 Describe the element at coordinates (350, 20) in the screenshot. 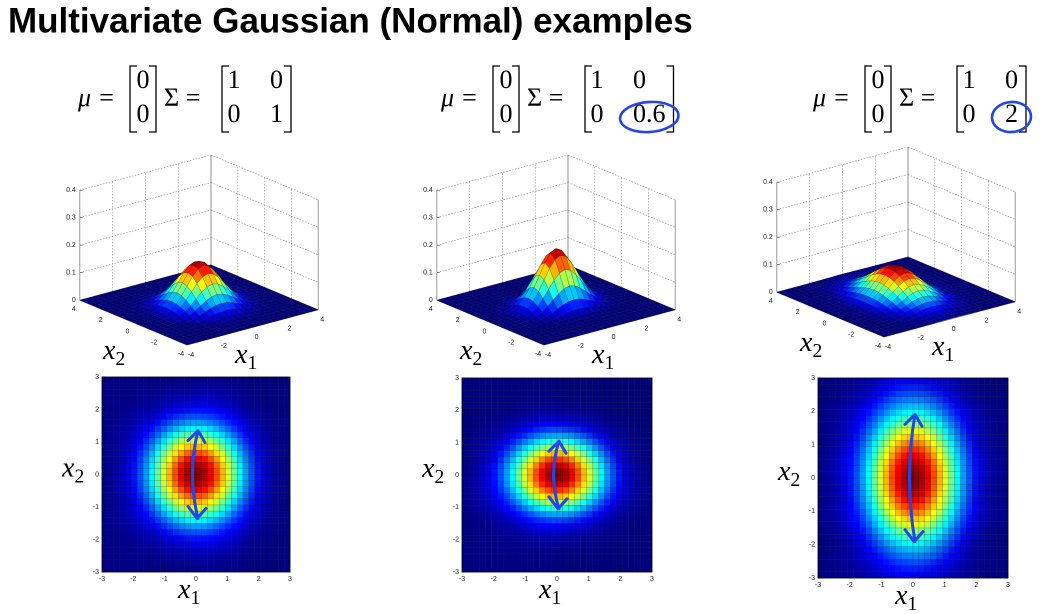

I see `slide-title: Multivariate Gaussian (Normal) examples` at that location.